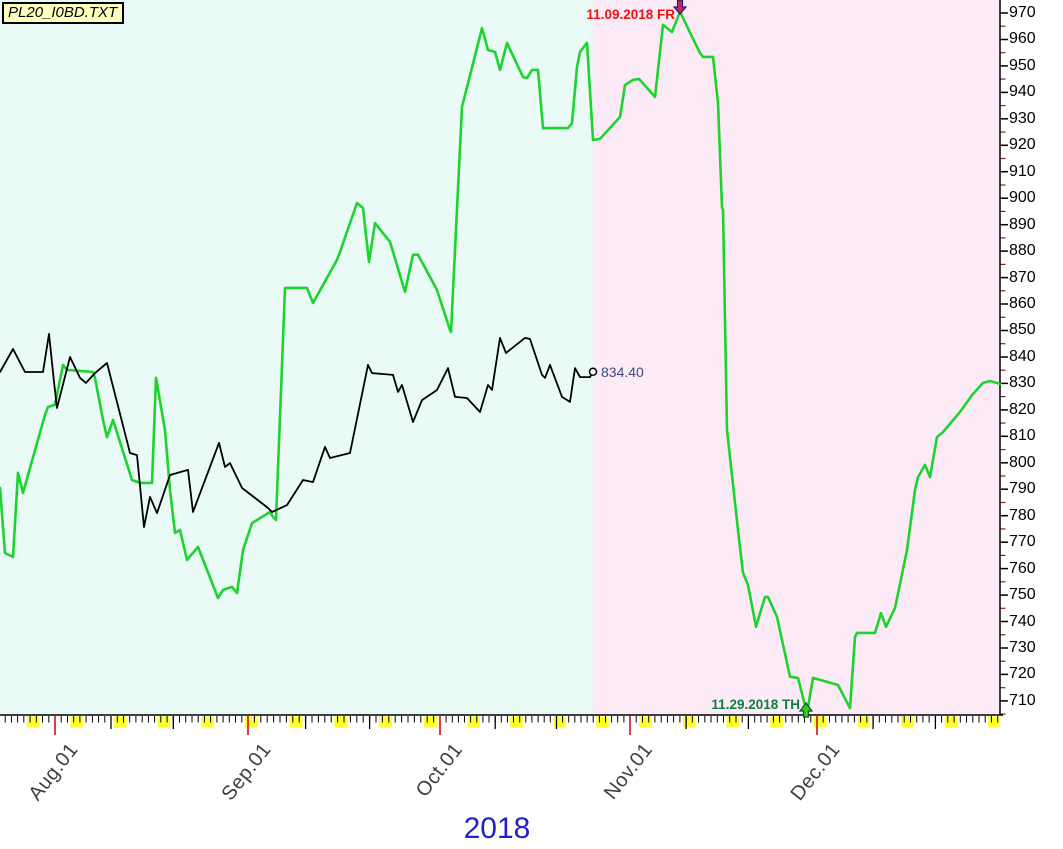 The width and height of the screenshot is (1063, 849). I want to click on y-axis-tick-label: 890, so click(1022, 224).